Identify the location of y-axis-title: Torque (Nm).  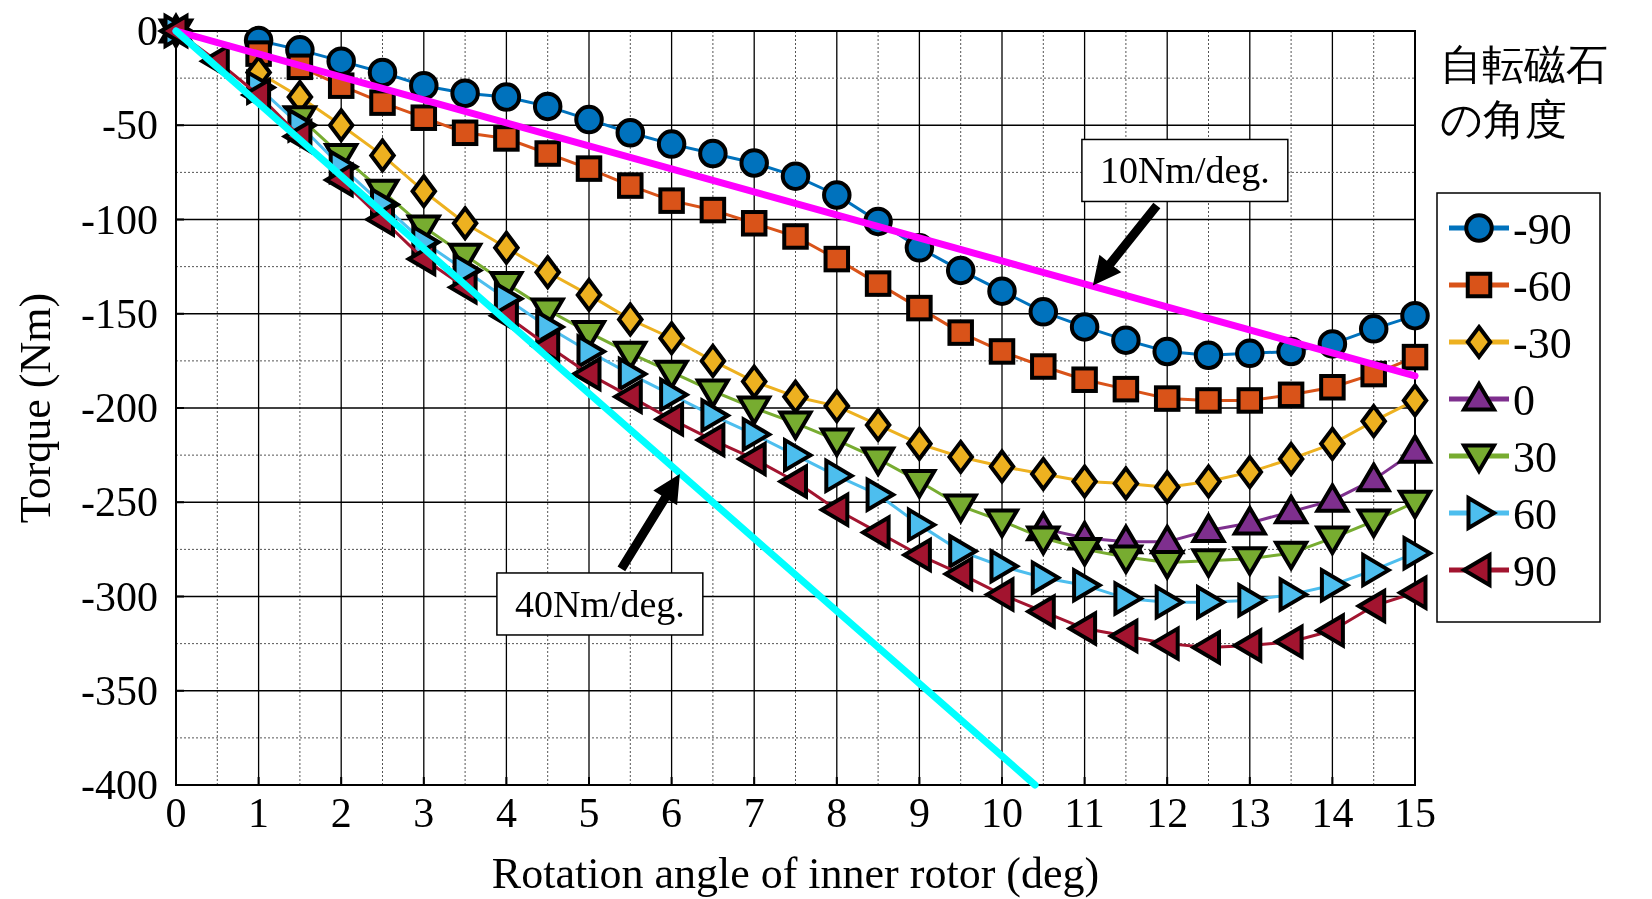
(35, 408).